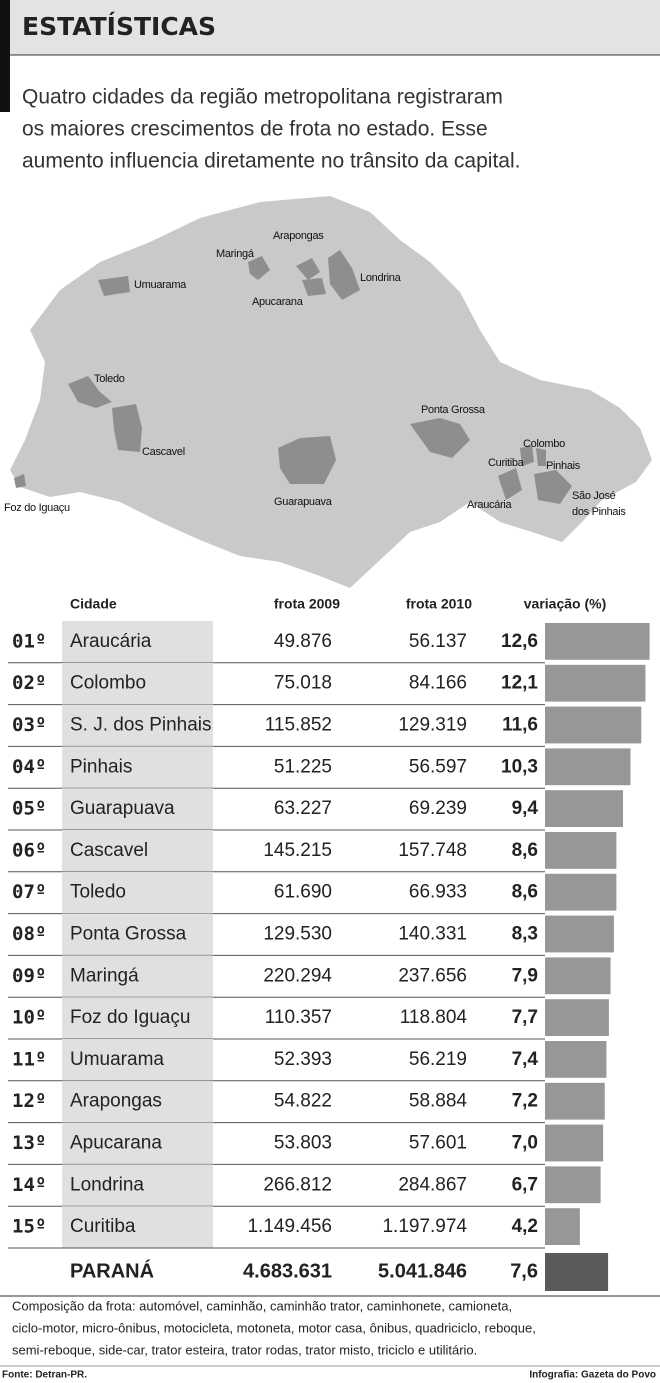 Image resolution: width=660 pixels, height=1383 pixels. I want to click on fleet-2009: 145.215, so click(297, 850).